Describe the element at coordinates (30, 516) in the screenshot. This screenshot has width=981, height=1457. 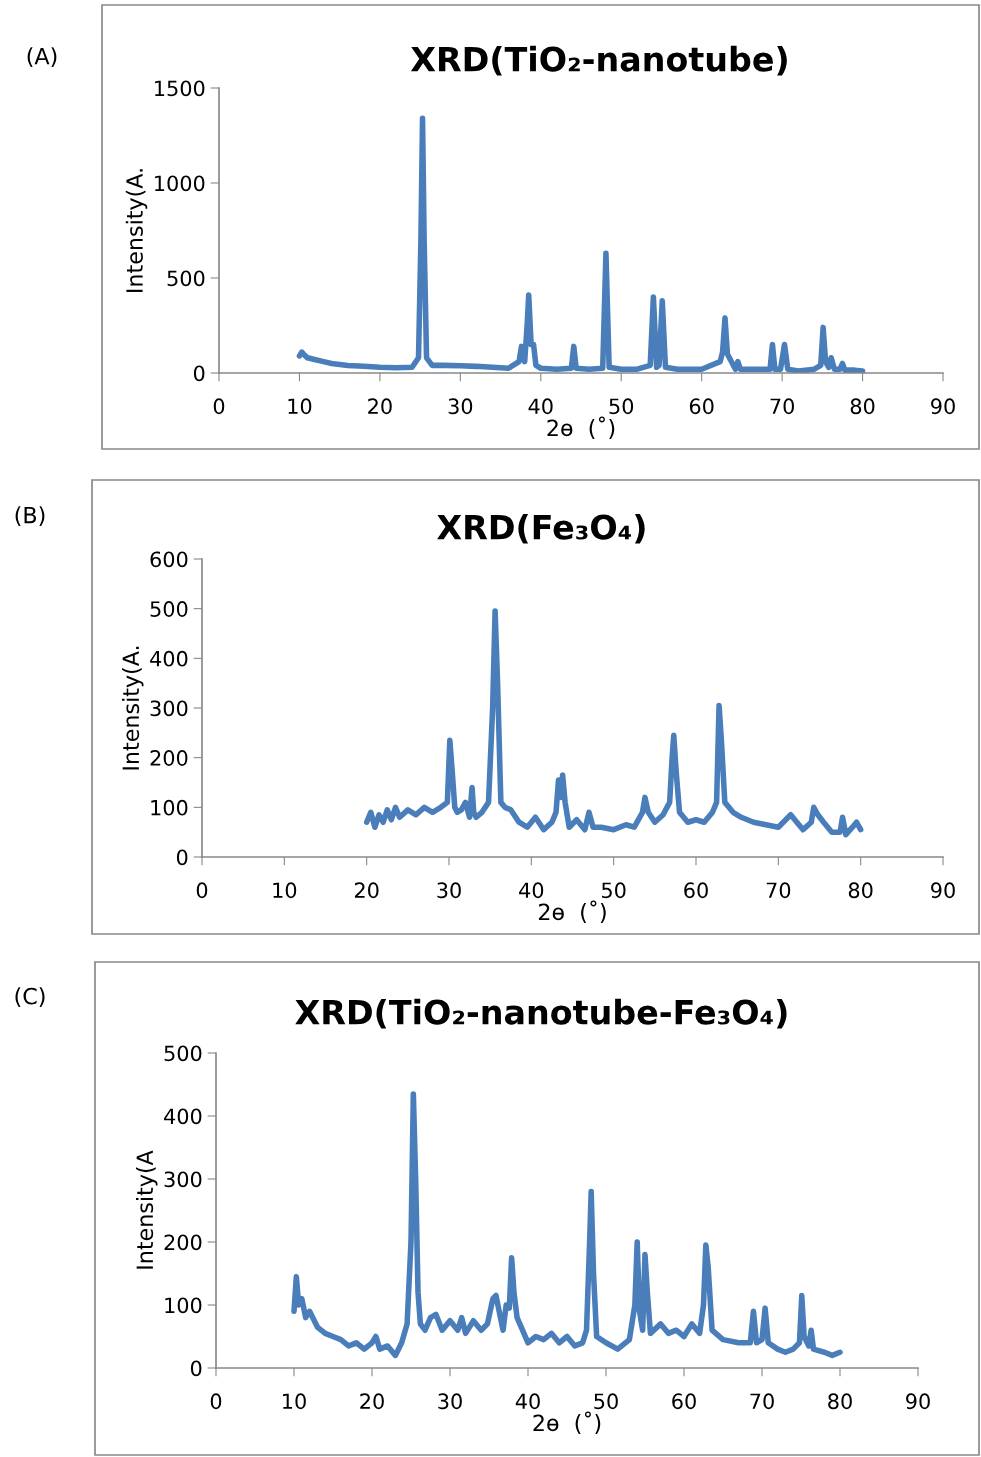
I see `text: (B)` at that location.